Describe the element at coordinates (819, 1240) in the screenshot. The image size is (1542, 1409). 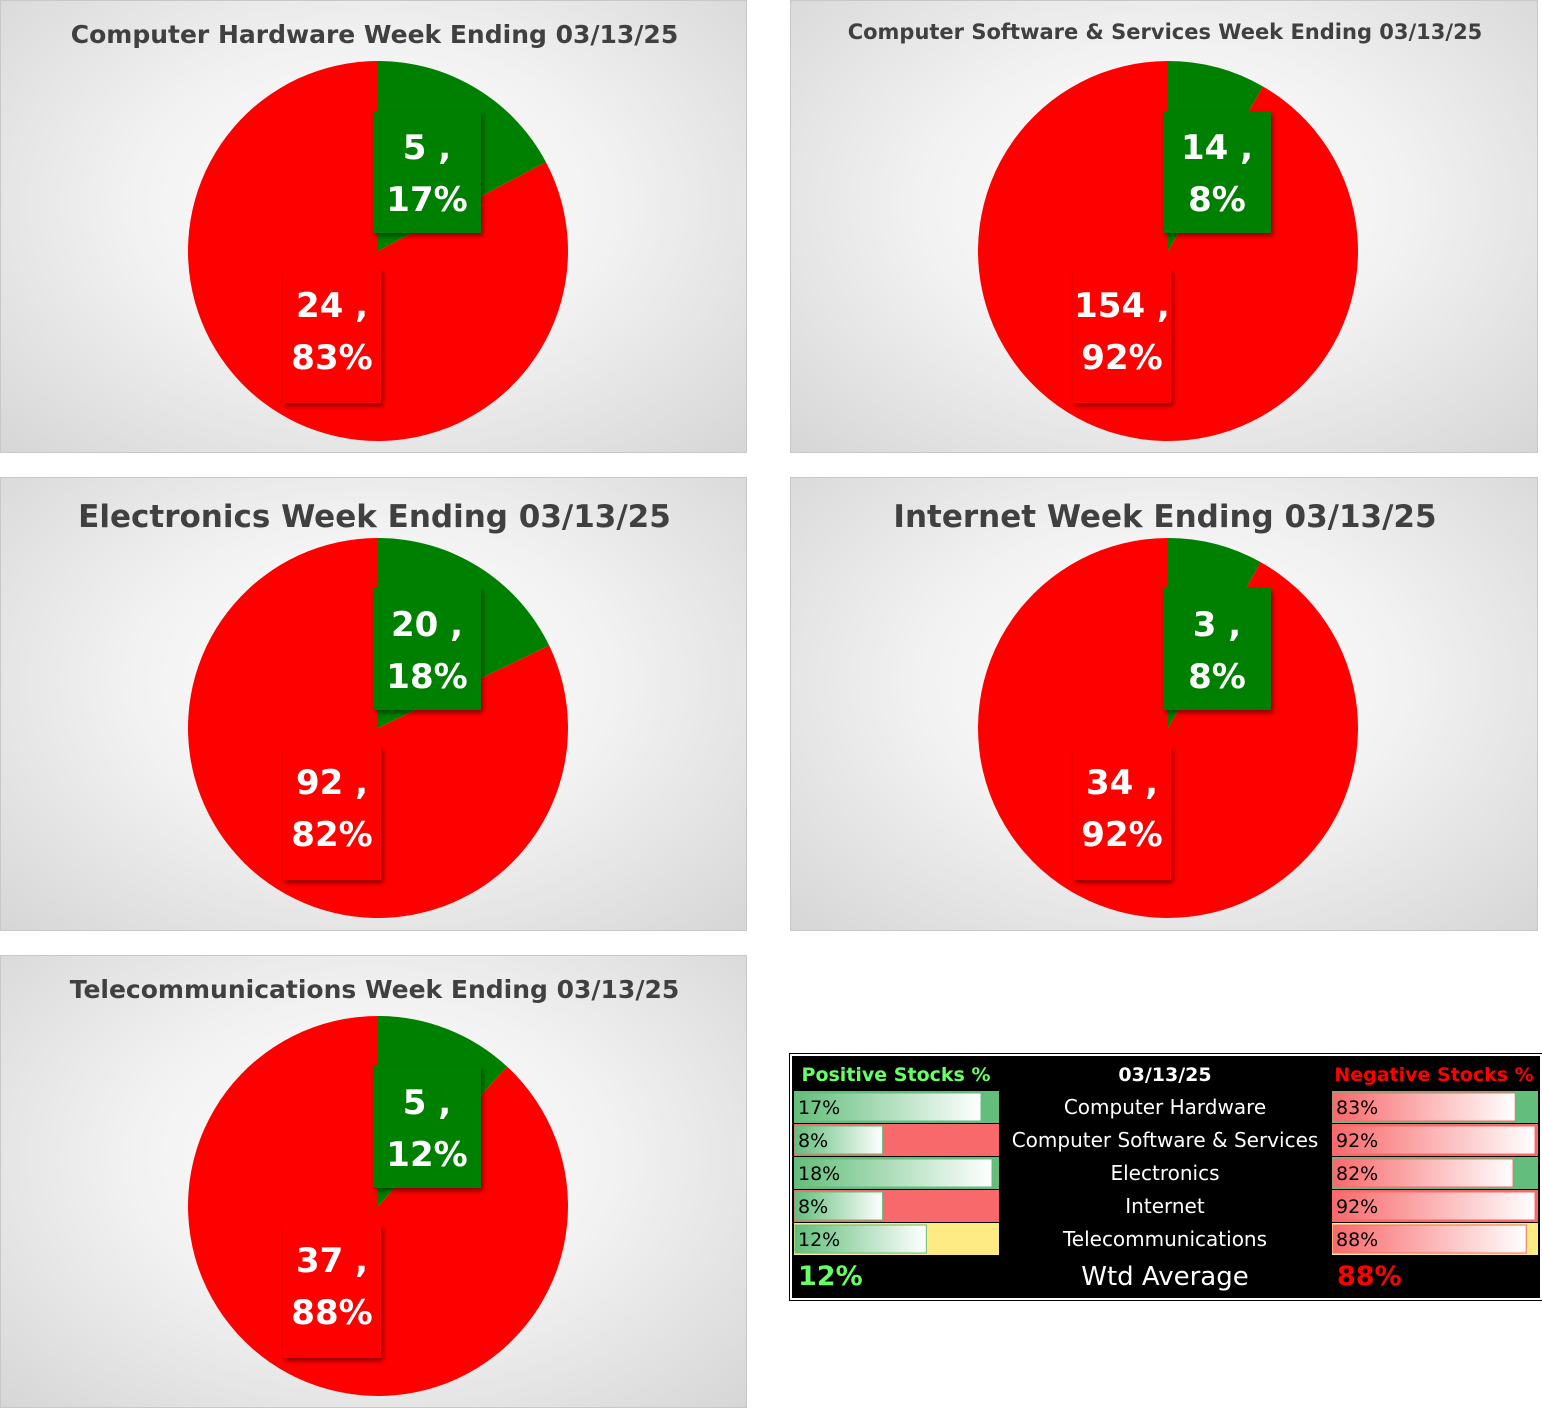
I see `positive-value: 12%` at that location.